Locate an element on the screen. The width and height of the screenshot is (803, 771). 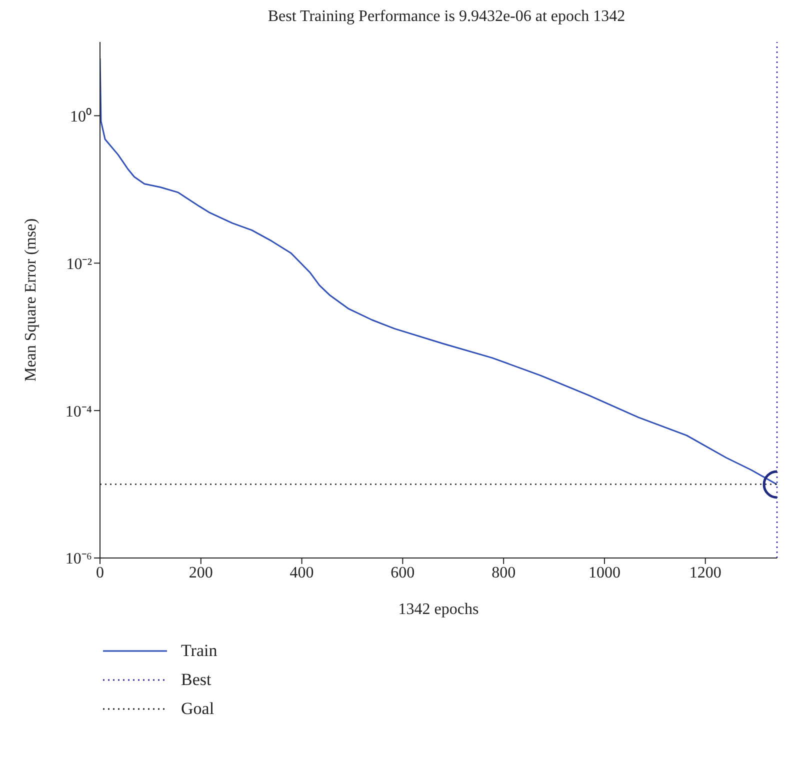
x-tick-label: 400 is located at coordinates (302, 573).